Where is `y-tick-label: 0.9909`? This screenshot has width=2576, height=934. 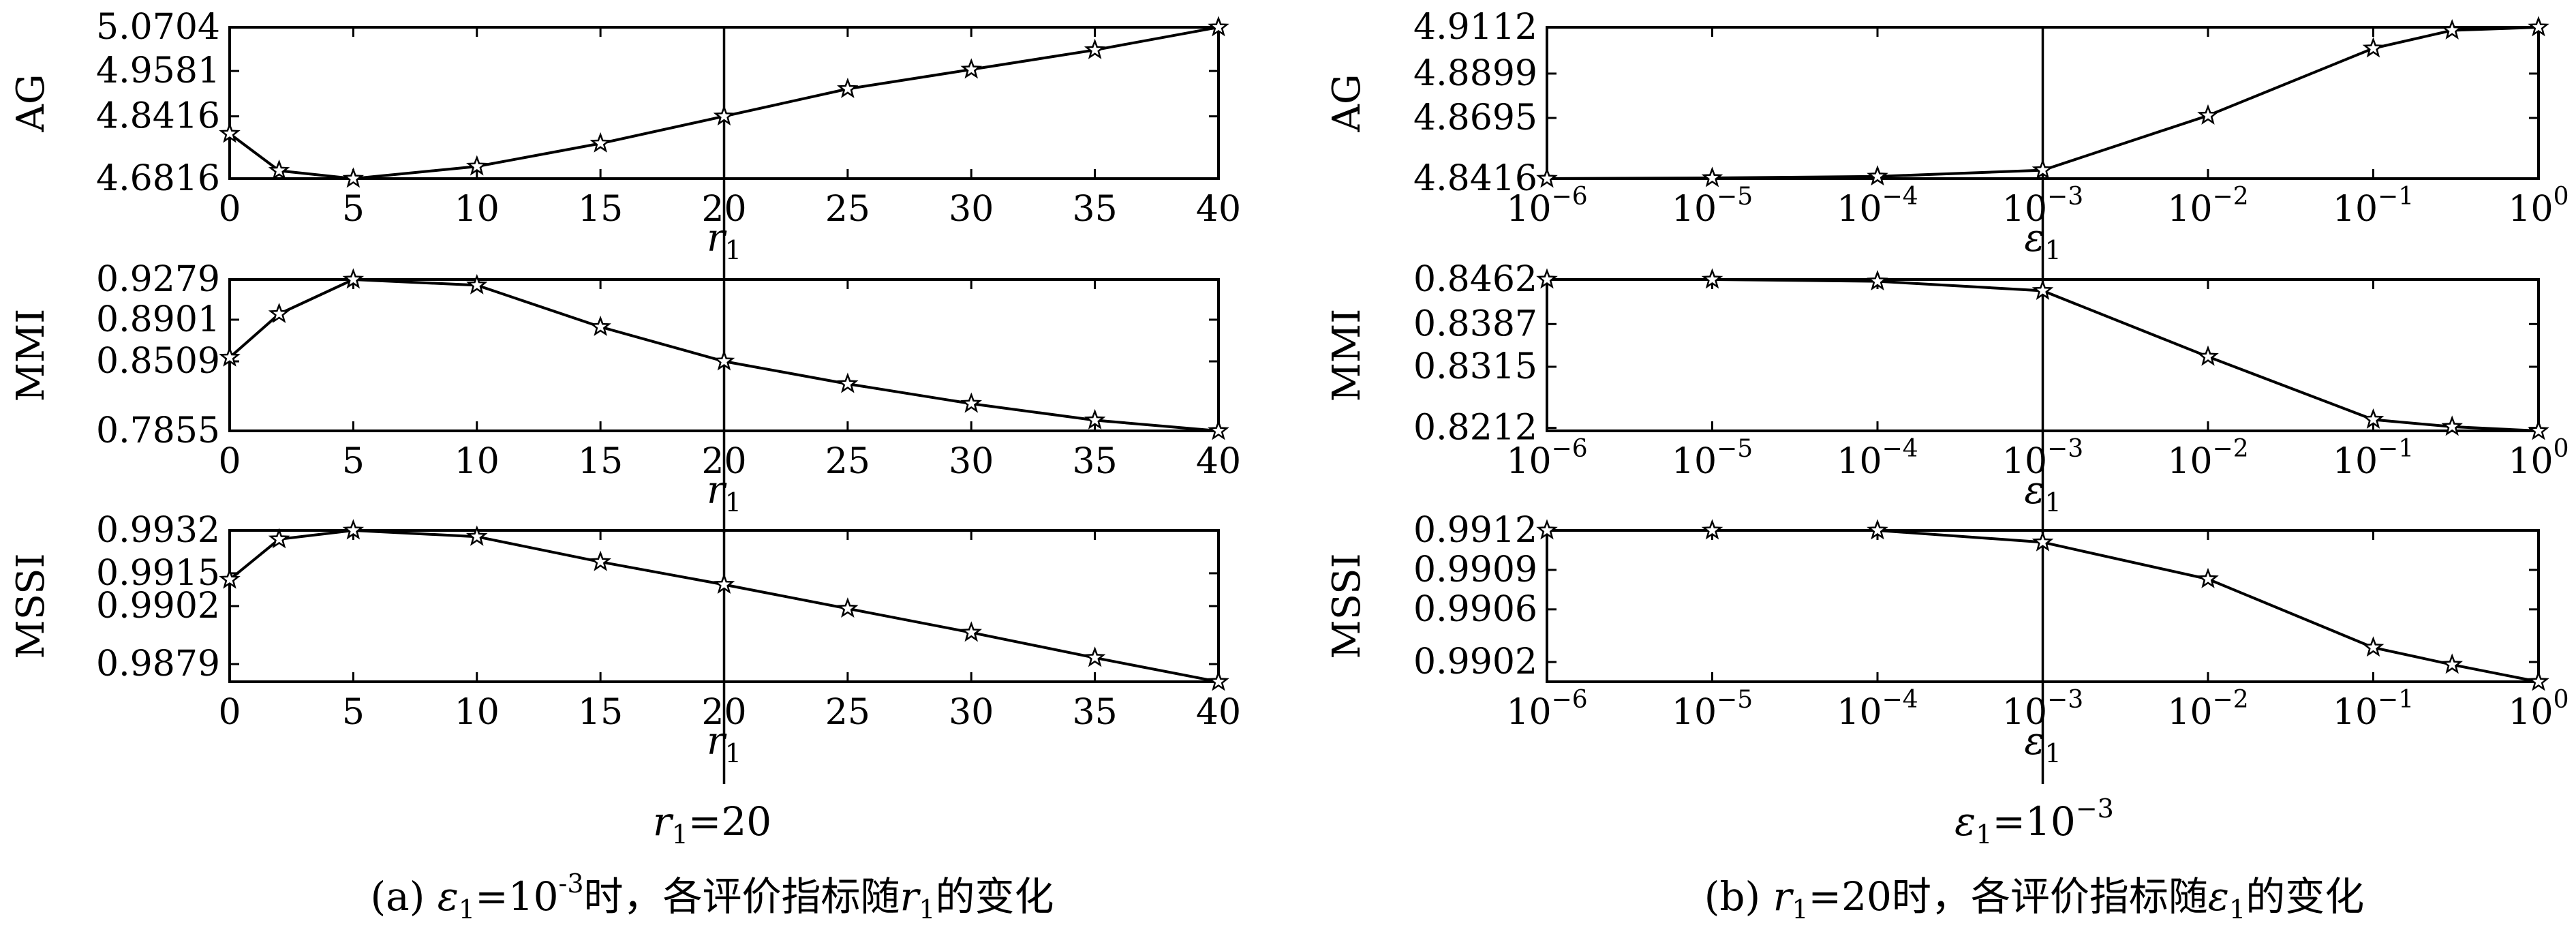
y-tick-label: 0.9909 is located at coordinates (1475, 569).